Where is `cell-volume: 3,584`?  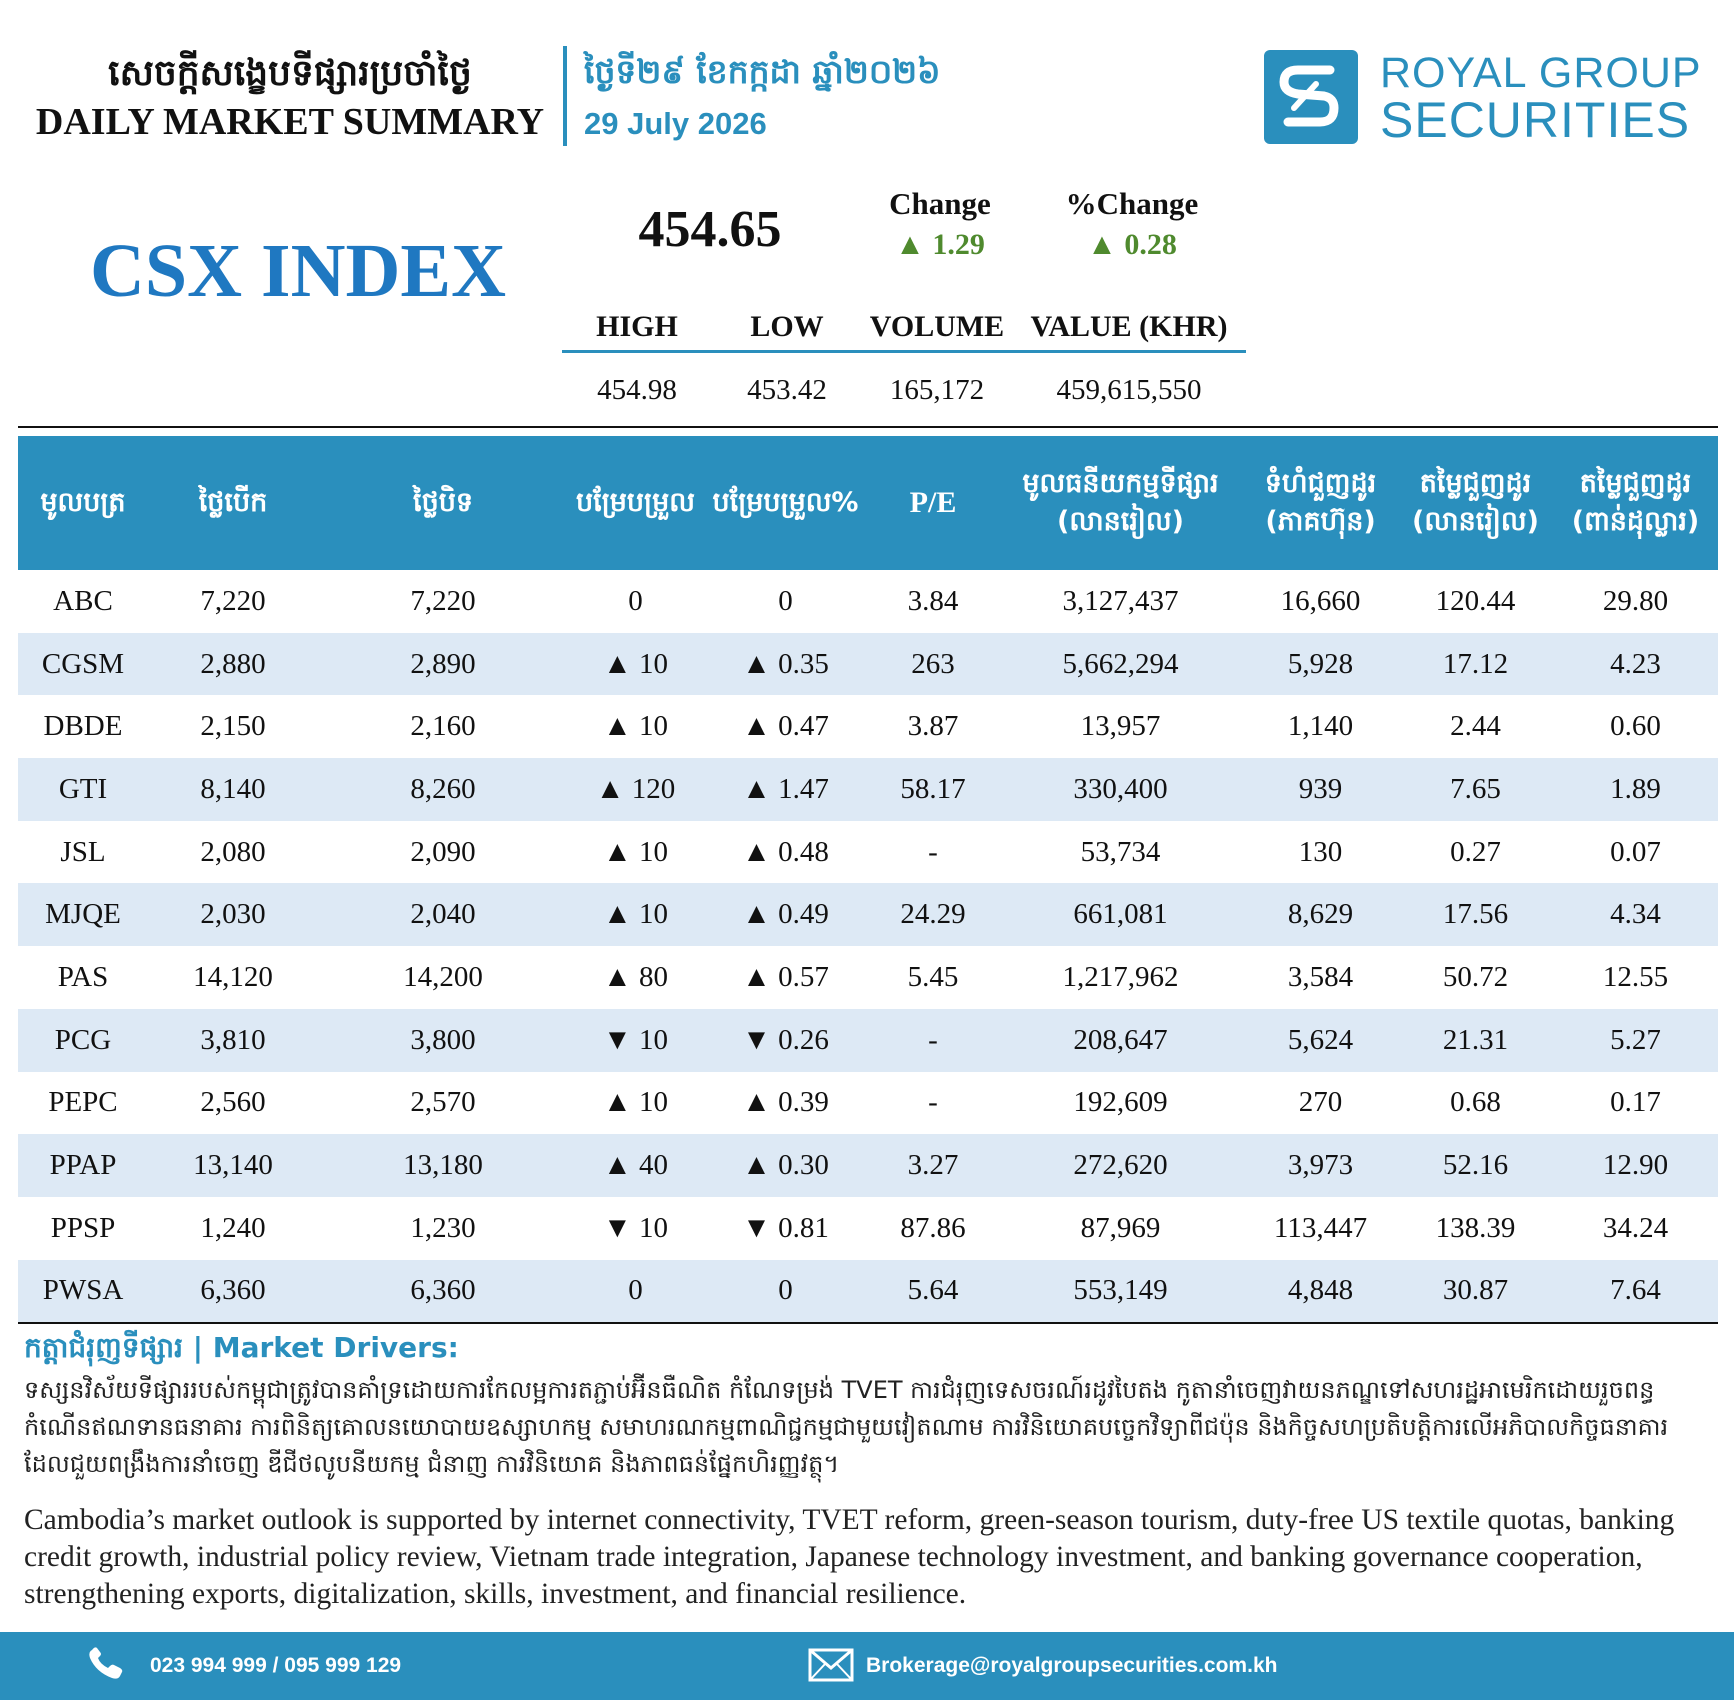 cell-volume: 3,584 is located at coordinates (1320, 976).